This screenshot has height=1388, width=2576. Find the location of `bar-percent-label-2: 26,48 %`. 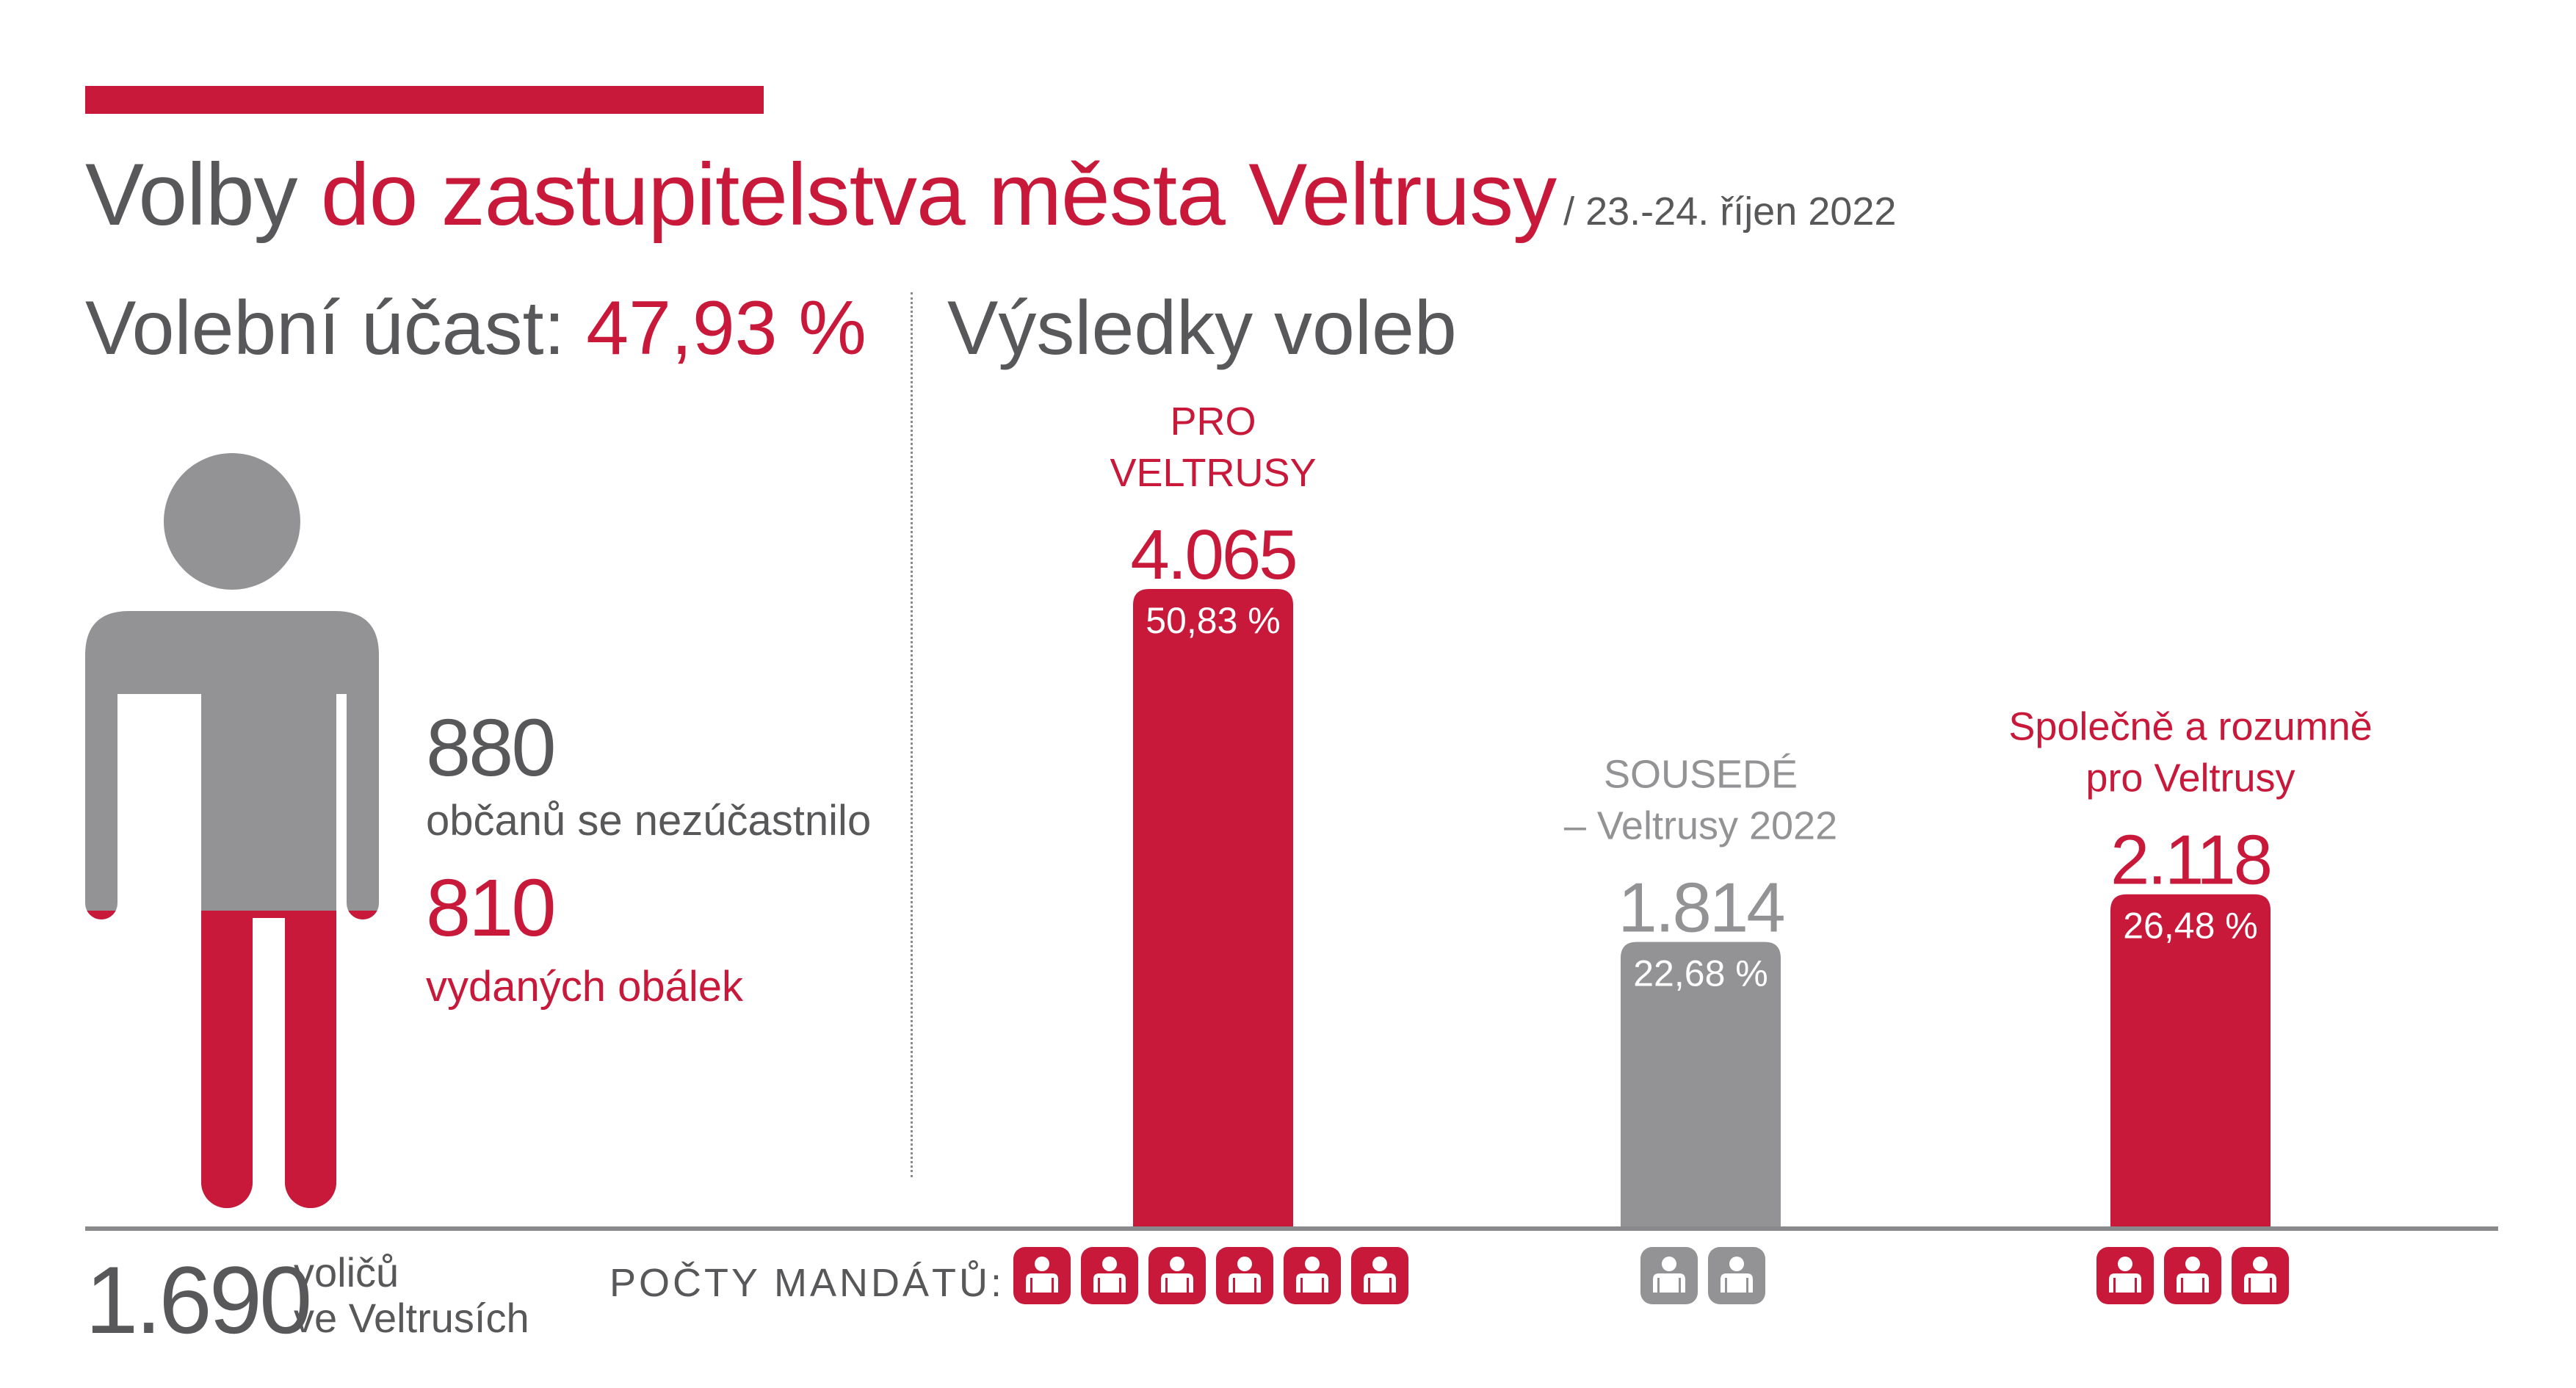

bar-percent-label-2: 26,48 % is located at coordinates (2190, 926).